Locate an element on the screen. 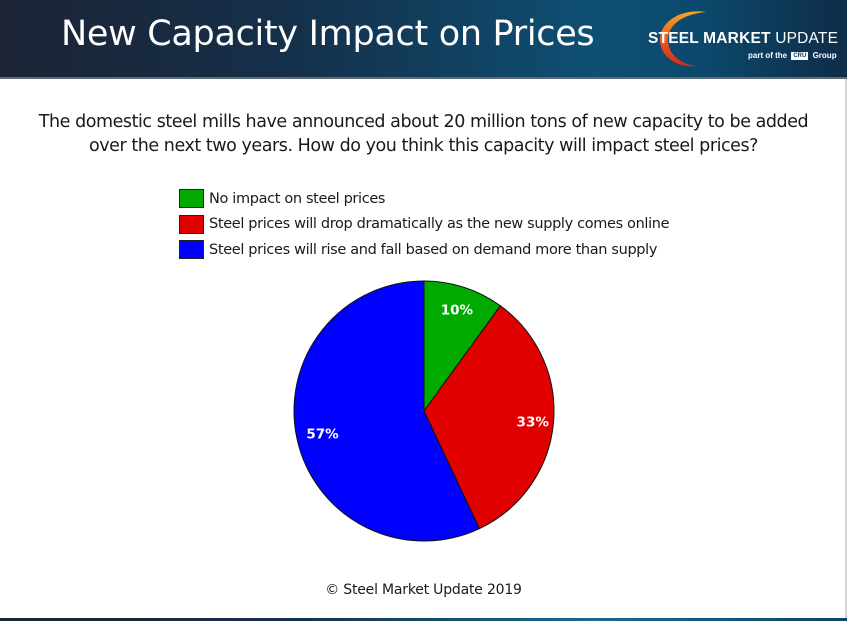 The height and width of the screenshot is (621, 847). cru-badge: CRU is located at coordinates (800, 56).